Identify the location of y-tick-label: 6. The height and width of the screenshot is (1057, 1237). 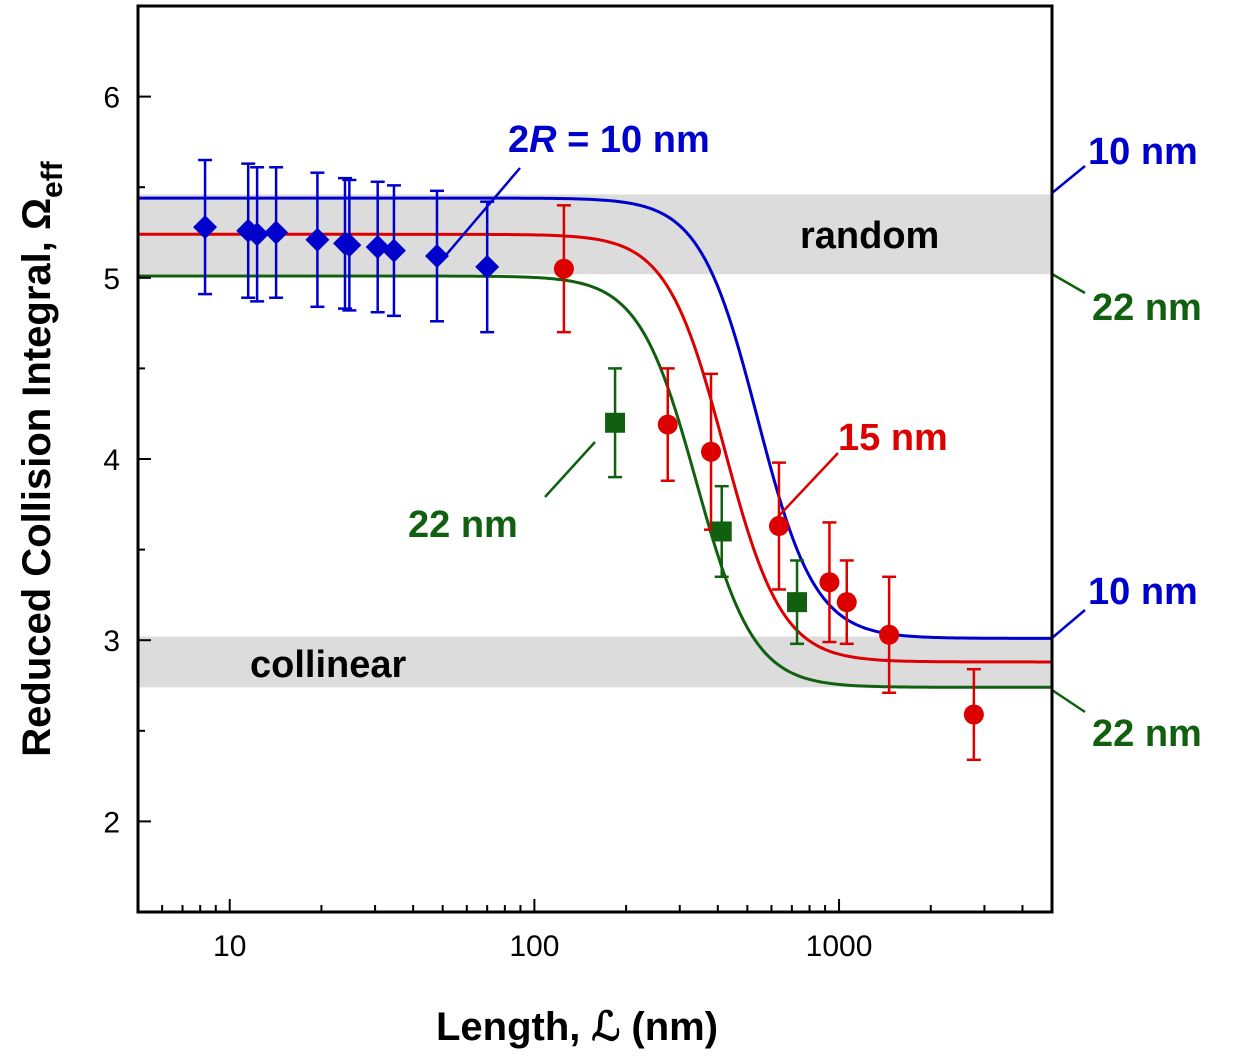
(111, 98).